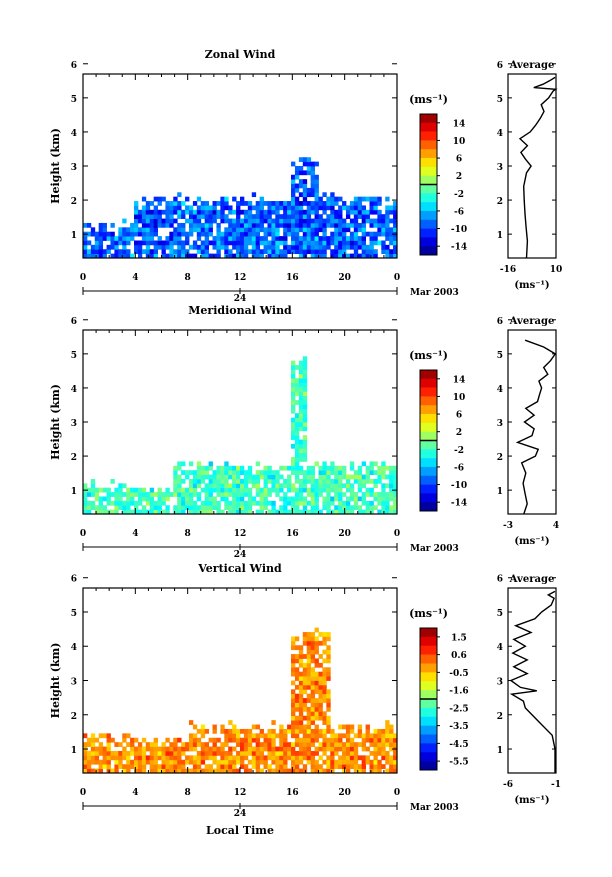 Image resolution: width=612 pixels, height=877 pixels. I want to click on heatmap-cells, so click(240, 700).